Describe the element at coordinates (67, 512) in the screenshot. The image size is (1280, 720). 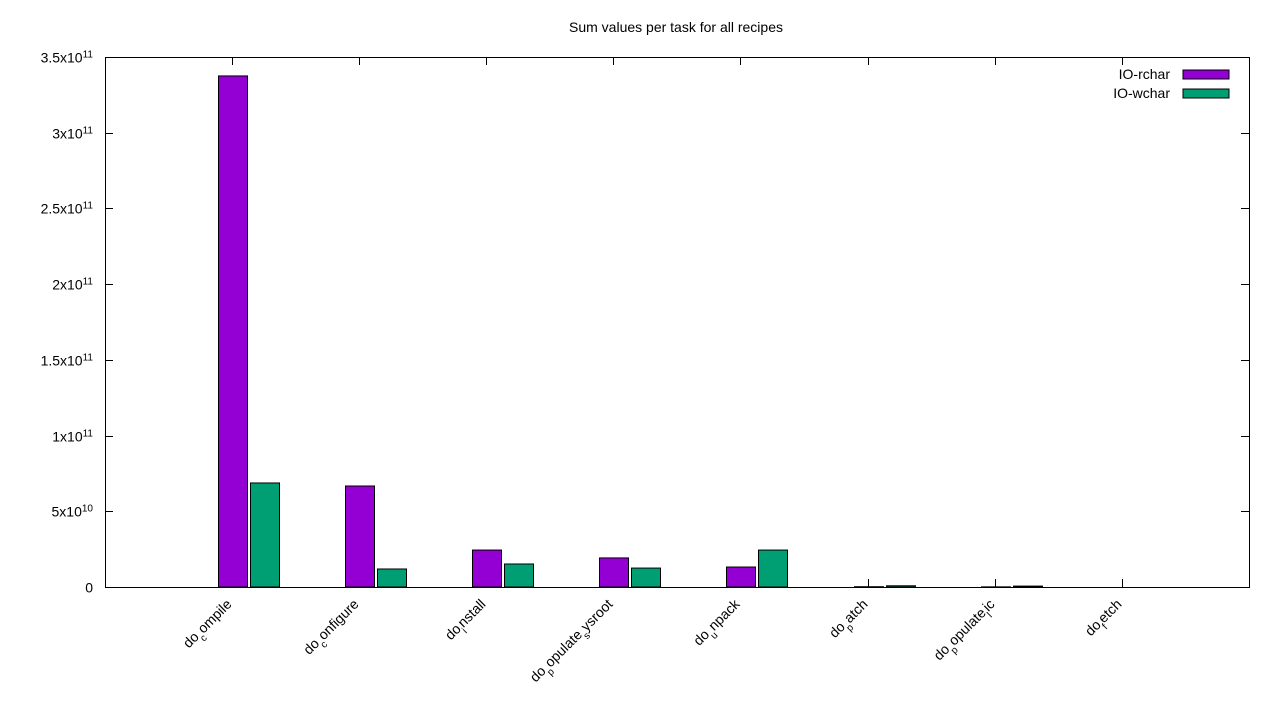
I see `y-tick-label-part: 5x10` at that location.